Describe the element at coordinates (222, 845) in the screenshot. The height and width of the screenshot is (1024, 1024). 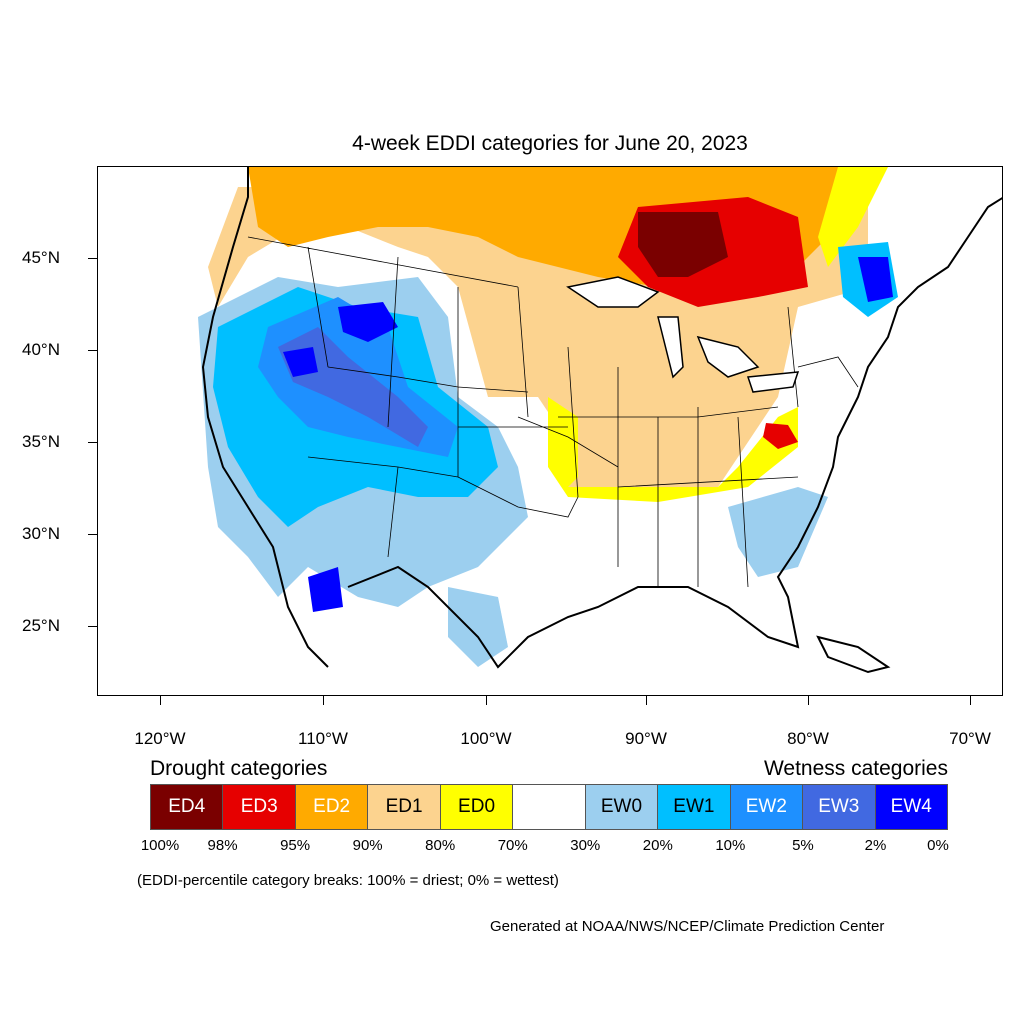
I see `percentile-label: 98%` at that location.